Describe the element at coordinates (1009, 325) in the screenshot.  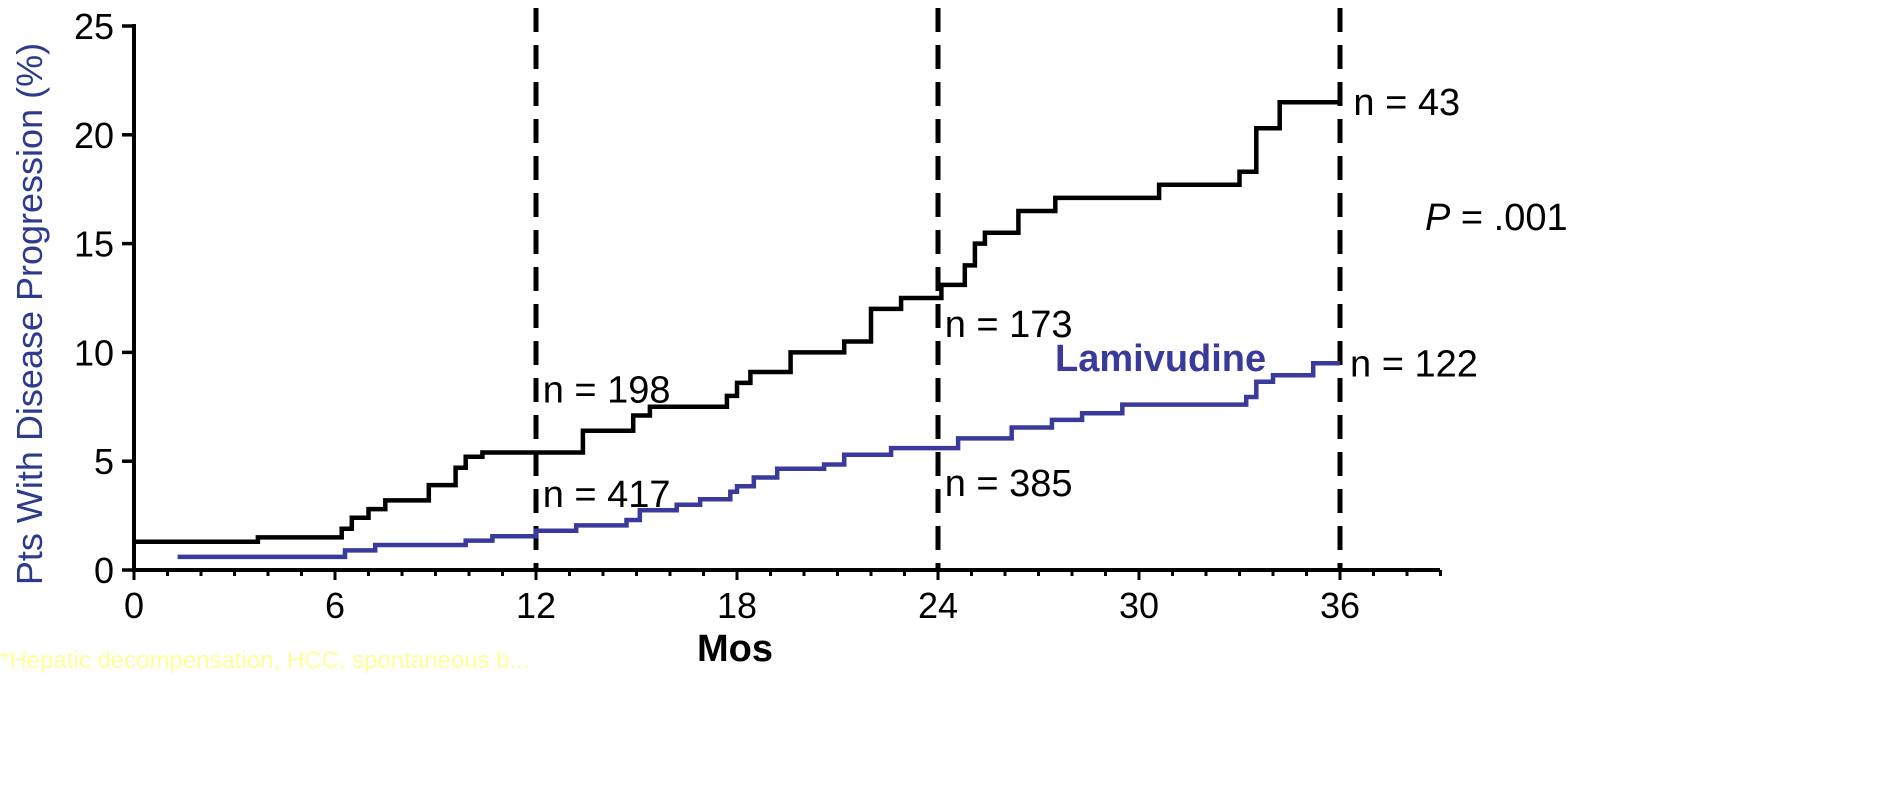
I see `annotation-label: n = 173` at that location.